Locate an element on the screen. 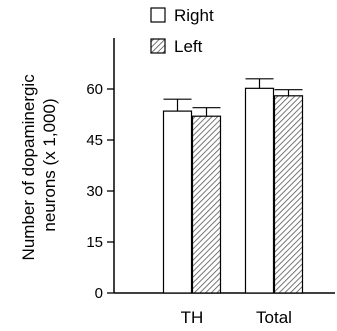  legend-item-left: Left is located at coordinates (176, 46).